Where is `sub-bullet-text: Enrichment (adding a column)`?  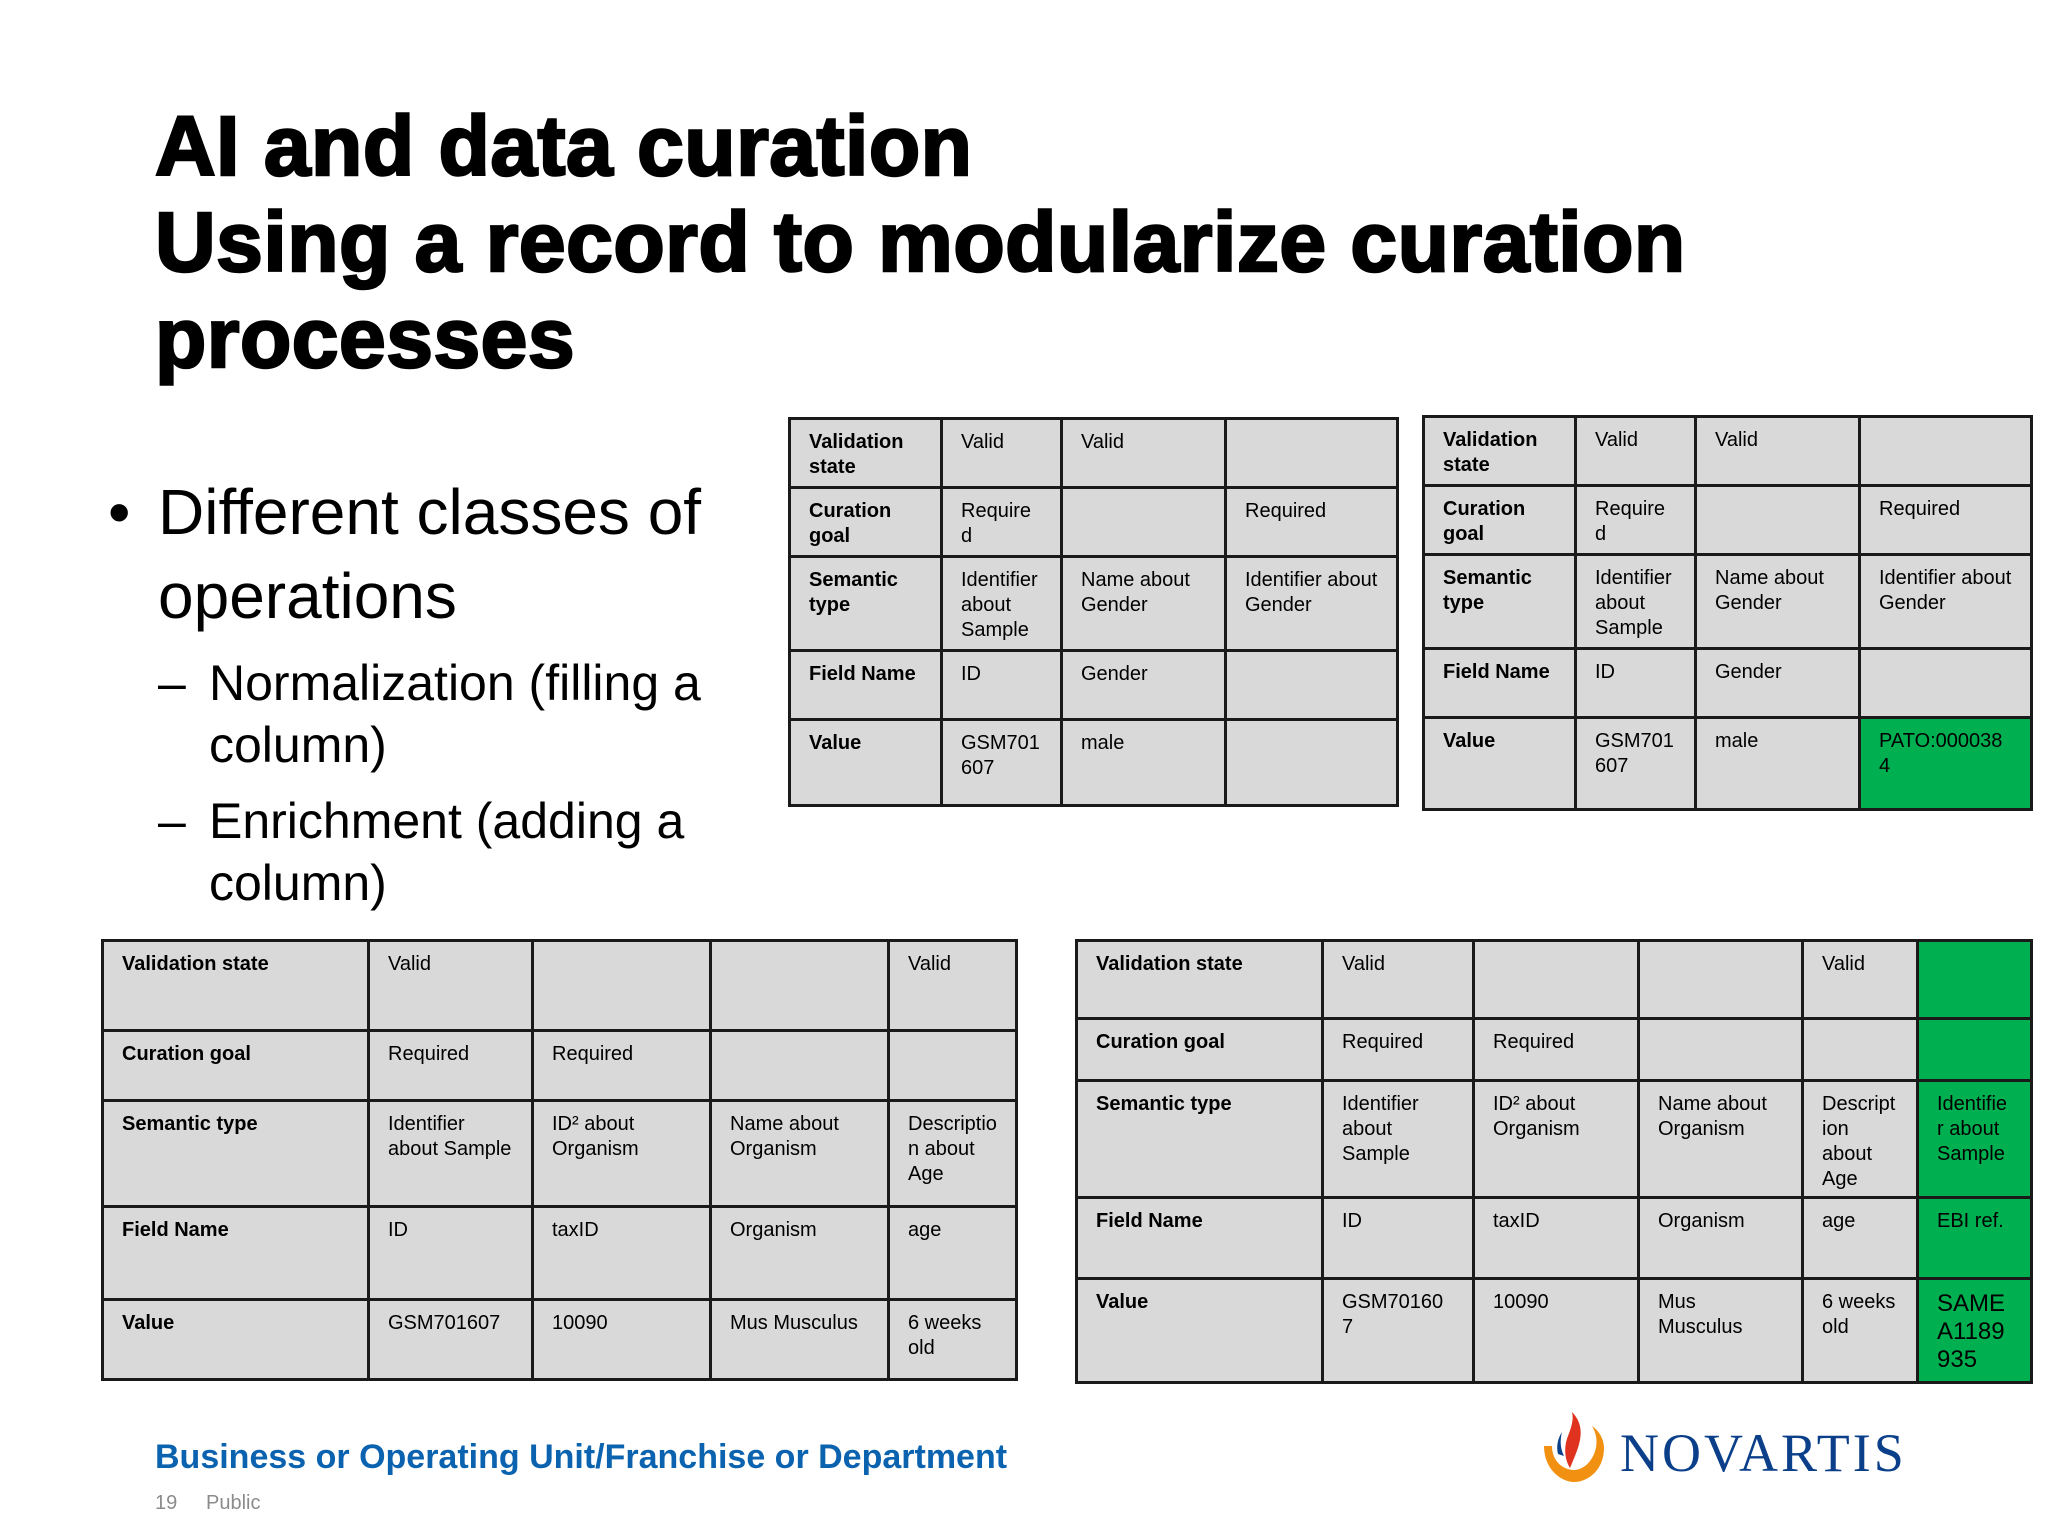
sub-bullet-text: Enrichment (adding a column) is located at coordinates (447, 852).